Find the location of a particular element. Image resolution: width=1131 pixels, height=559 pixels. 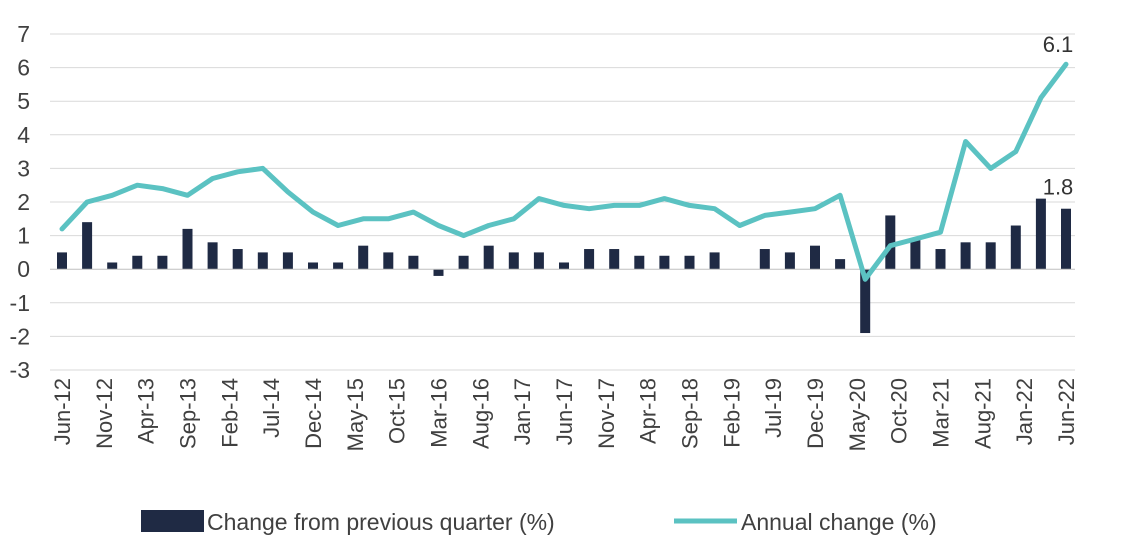

y-axis-ticks: 7 6 5 4 3 2 1 0 -1 -2 -3 is located at coordinates (20, 202).